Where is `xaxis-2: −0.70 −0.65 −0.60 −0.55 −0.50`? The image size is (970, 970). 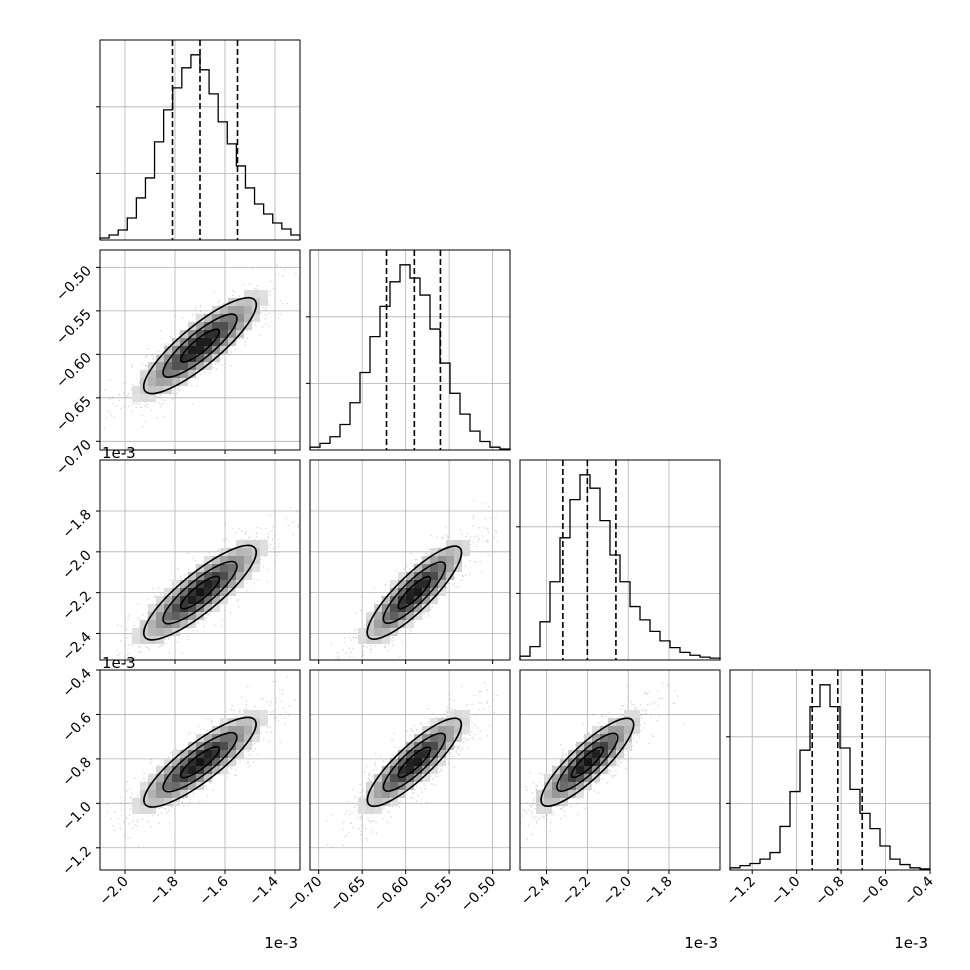 xaxis-2: −0.70 −0.65 −0.60 −0.55 −0.50 is located at coordinates (392, 895).